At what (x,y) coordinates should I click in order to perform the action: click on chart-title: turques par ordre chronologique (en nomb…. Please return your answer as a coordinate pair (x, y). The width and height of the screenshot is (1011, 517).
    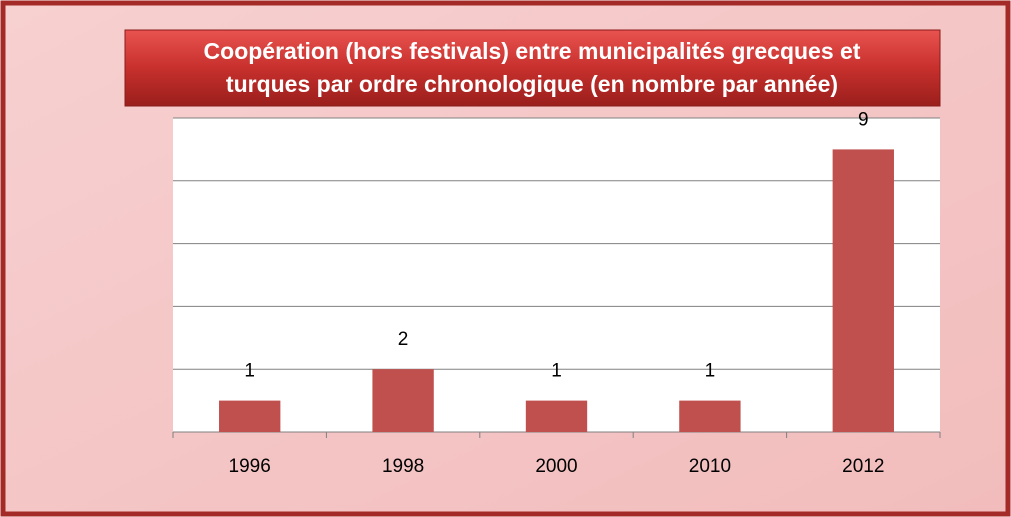
    Looking at the image, I should click on (532, 84).